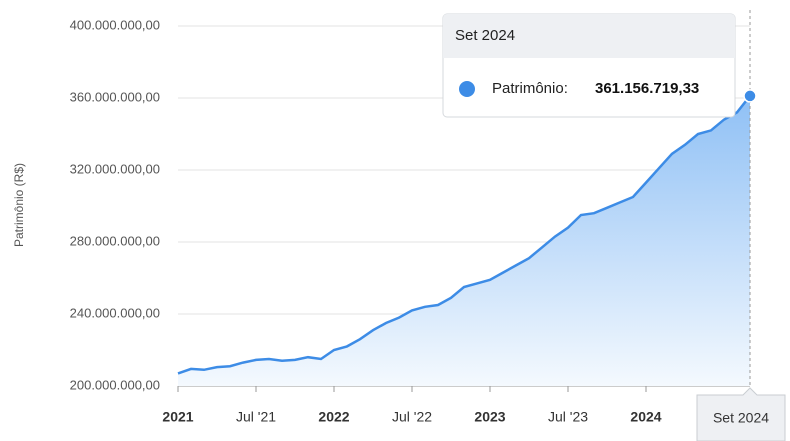 The image size is (790, 441). I want to click on x-highlight-box, so click(741, 414).